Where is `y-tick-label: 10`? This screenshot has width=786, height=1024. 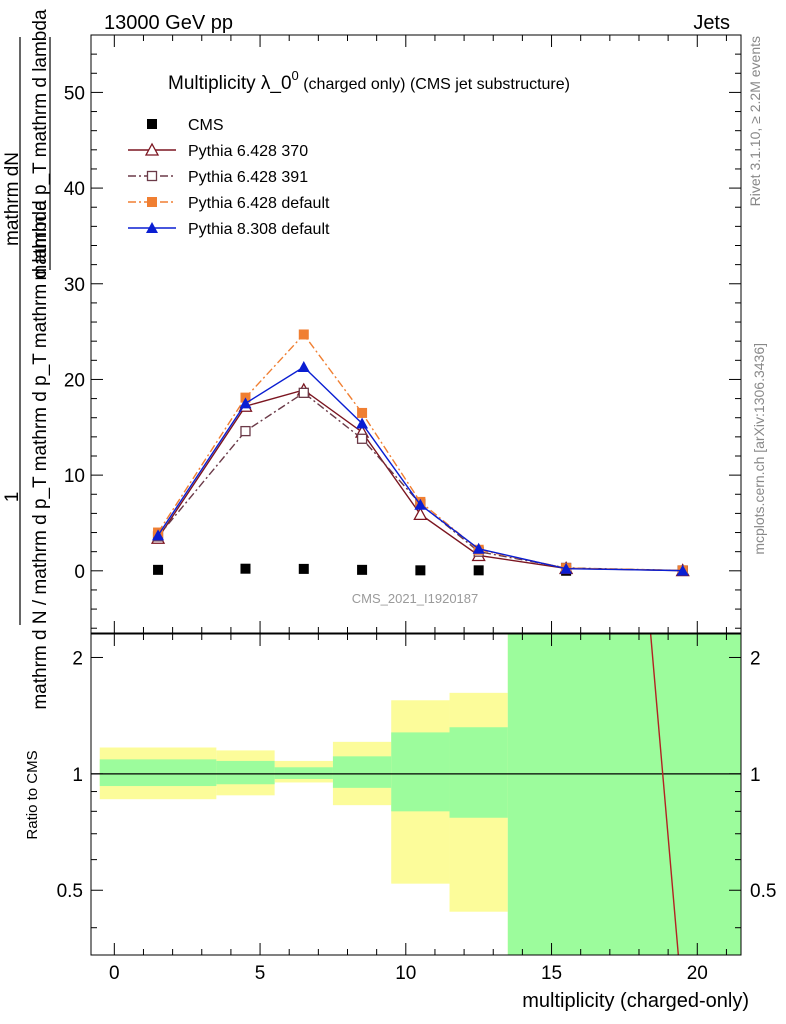
y-tick-label: 10 is located at coordinates (74, 476).